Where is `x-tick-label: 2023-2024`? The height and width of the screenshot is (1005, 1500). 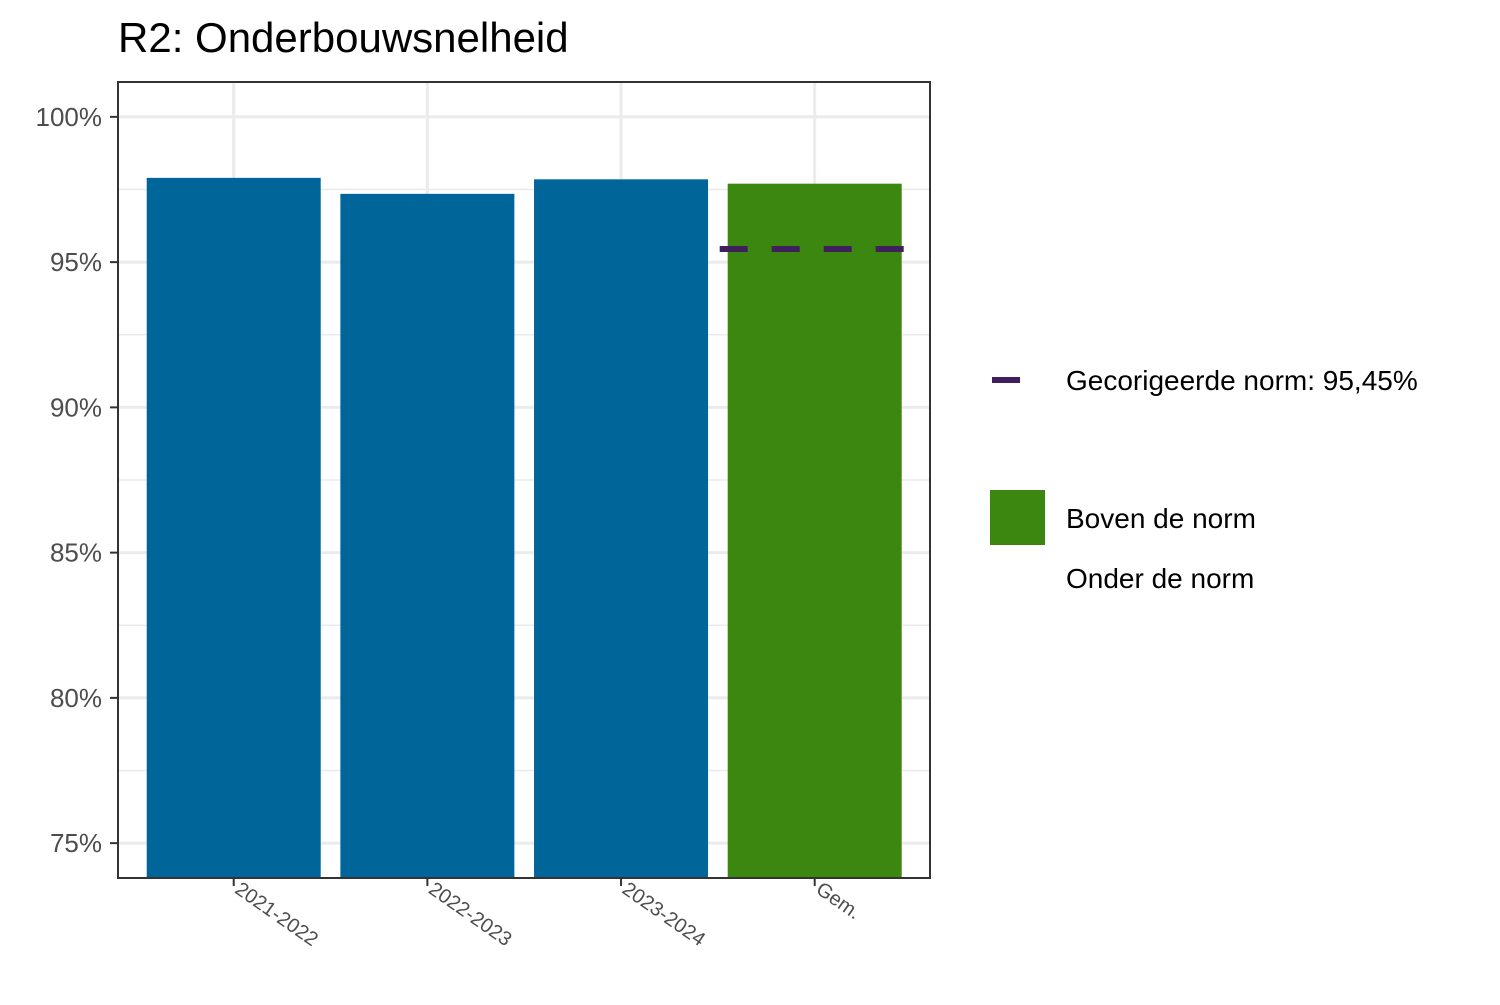 x-tick-label: 2023-2024 is located at coordinates (663, 914).